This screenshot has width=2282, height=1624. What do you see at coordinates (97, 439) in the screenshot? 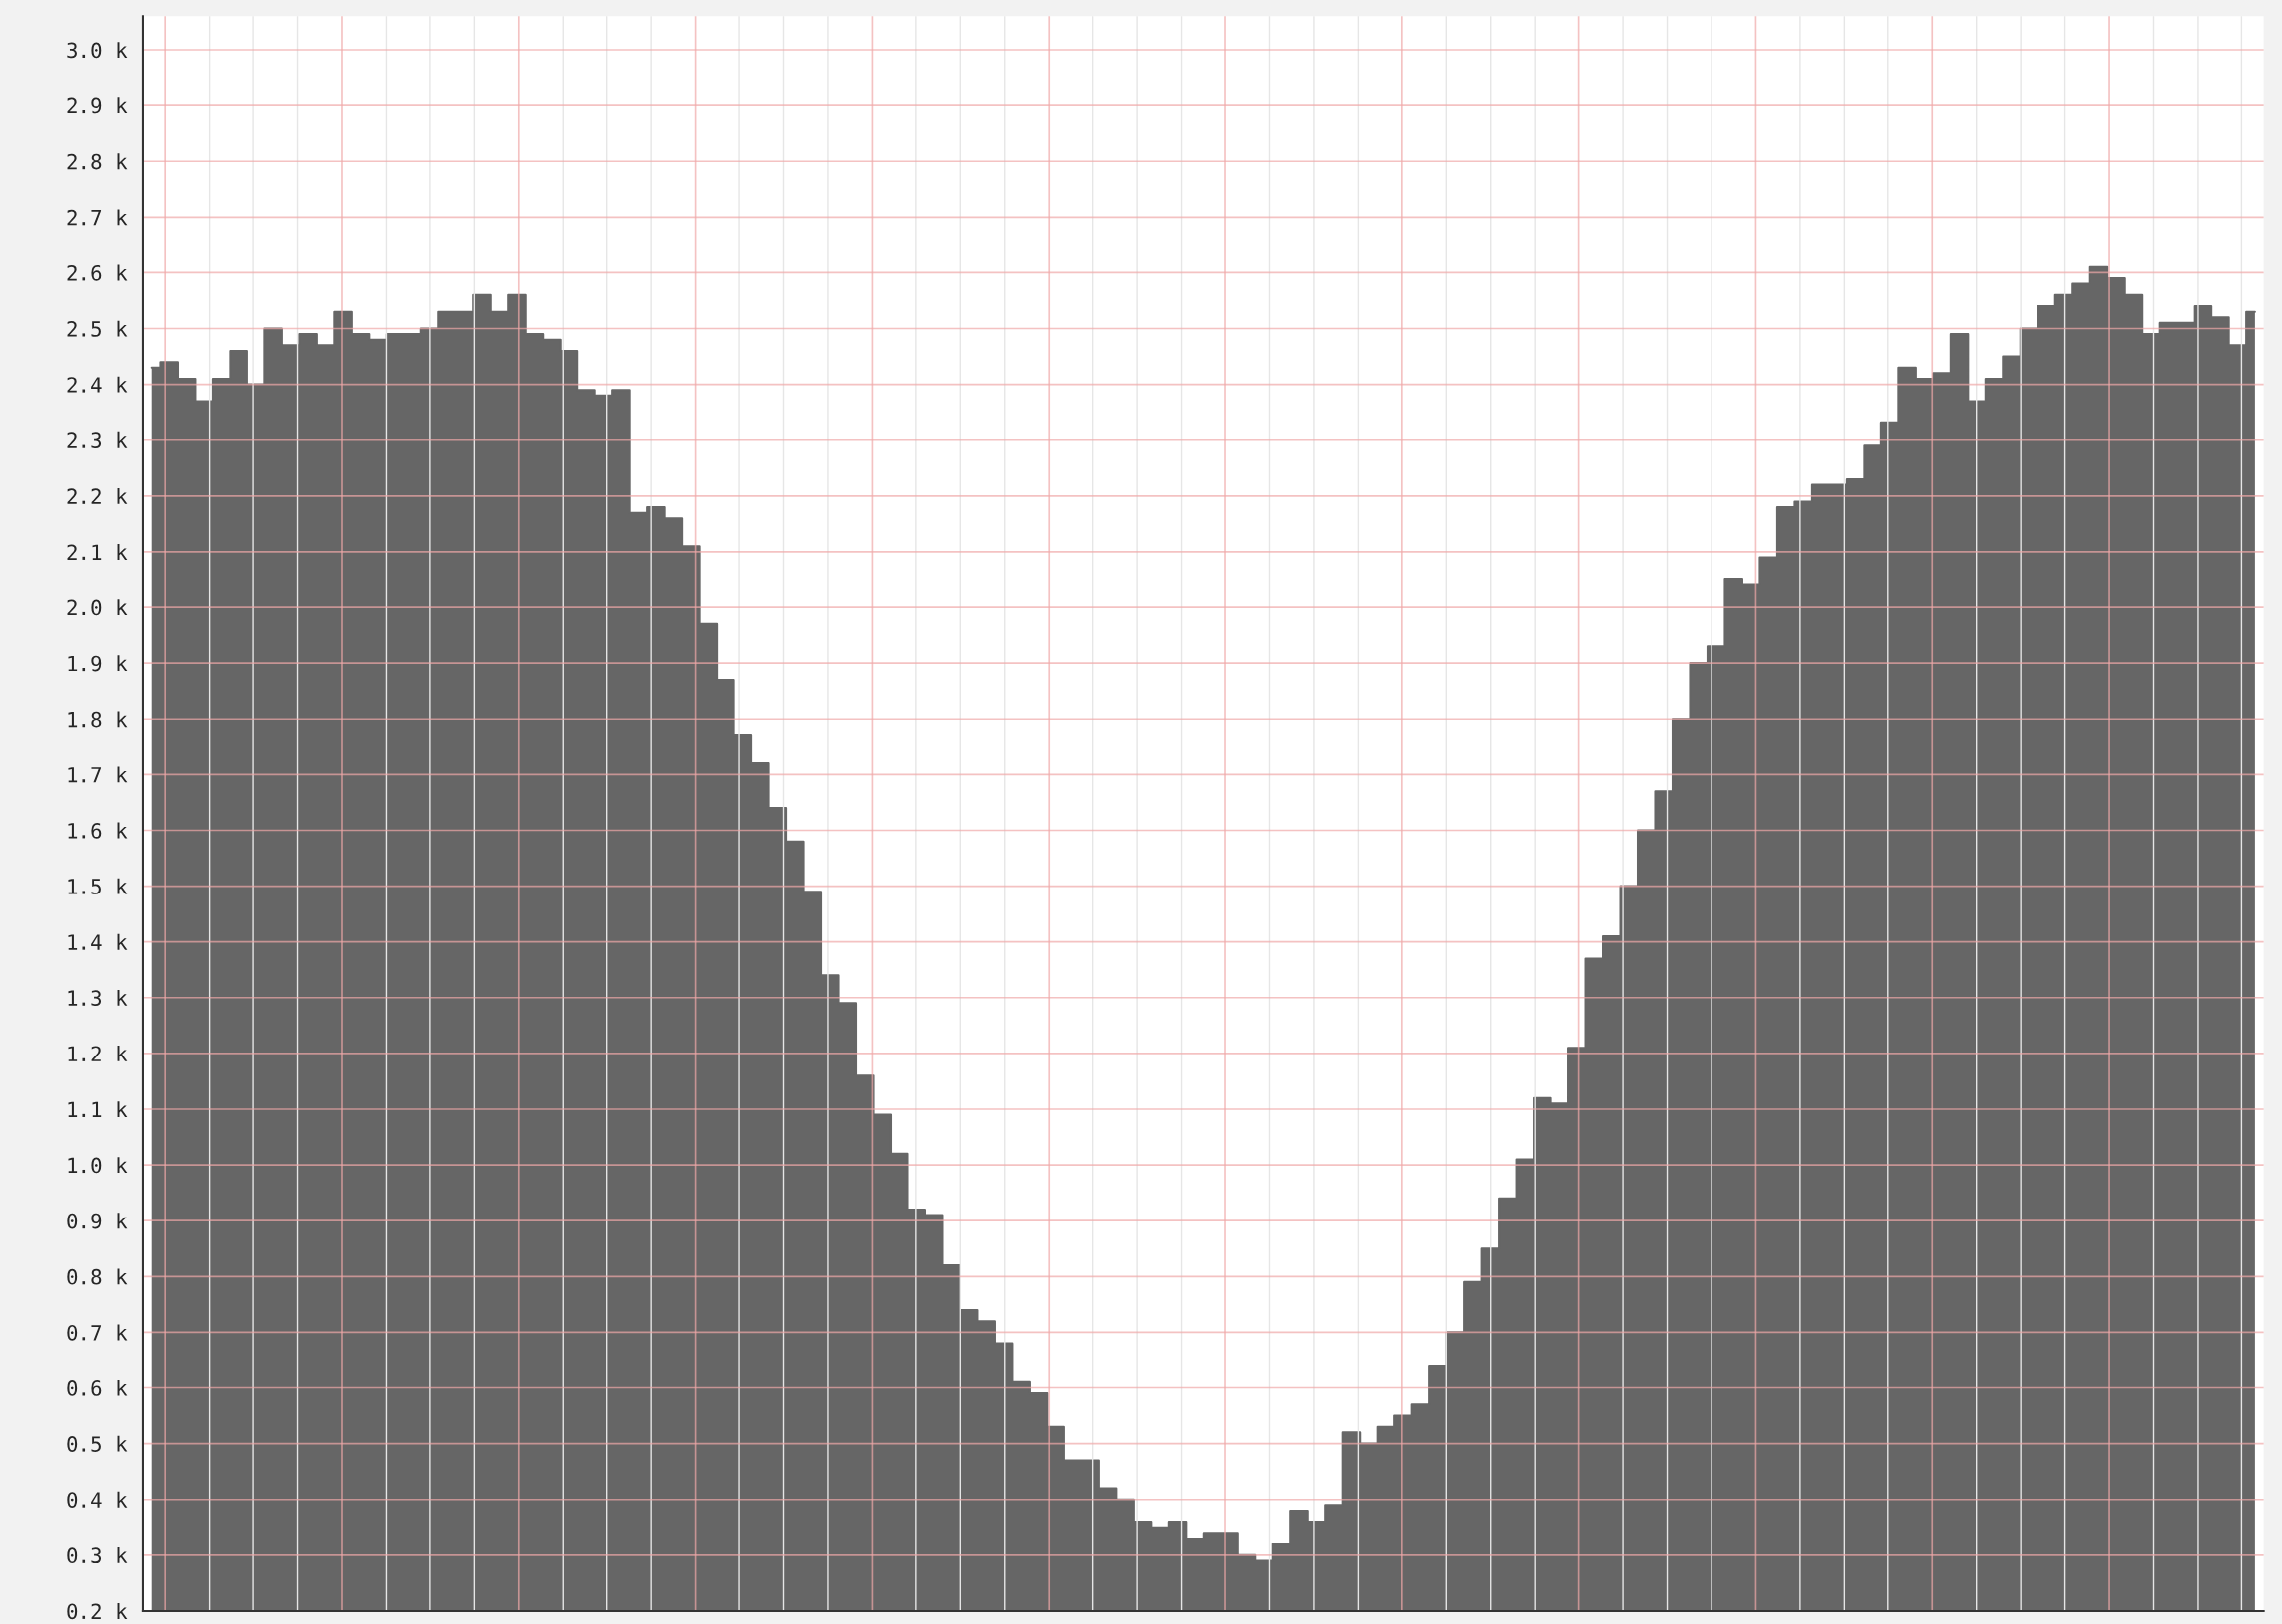
I see `y-tick-label: 2.3 k` at bounding box center [97, 439].